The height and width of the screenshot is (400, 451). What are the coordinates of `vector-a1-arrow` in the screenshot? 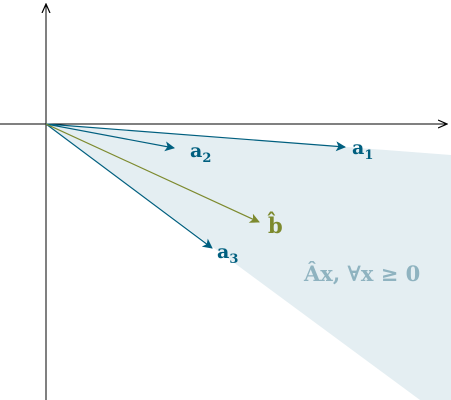 It's located at (195, 137).